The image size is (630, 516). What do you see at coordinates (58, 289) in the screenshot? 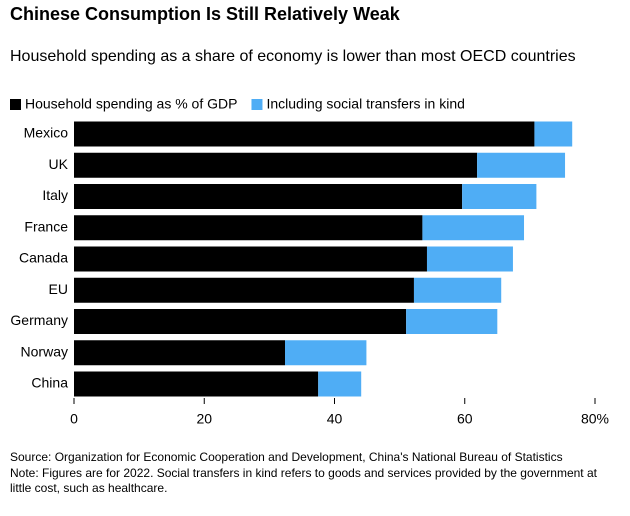
I see `y-tick-label: EU` at bounding box center [58, 289].